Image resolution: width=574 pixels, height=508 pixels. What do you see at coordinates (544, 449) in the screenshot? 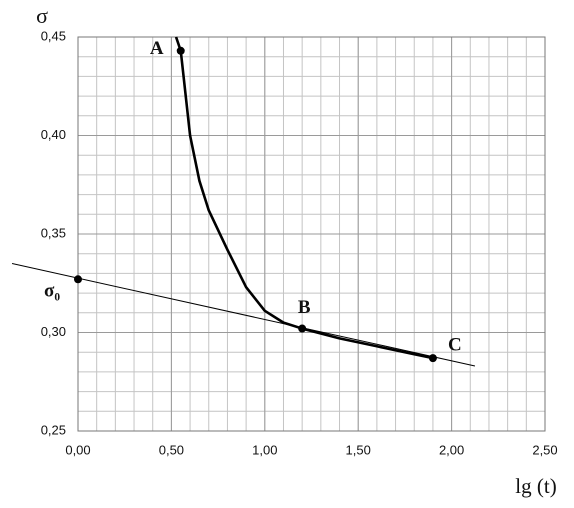
I see `x-tick-label: 2,50` at bounding box center [544, 449].